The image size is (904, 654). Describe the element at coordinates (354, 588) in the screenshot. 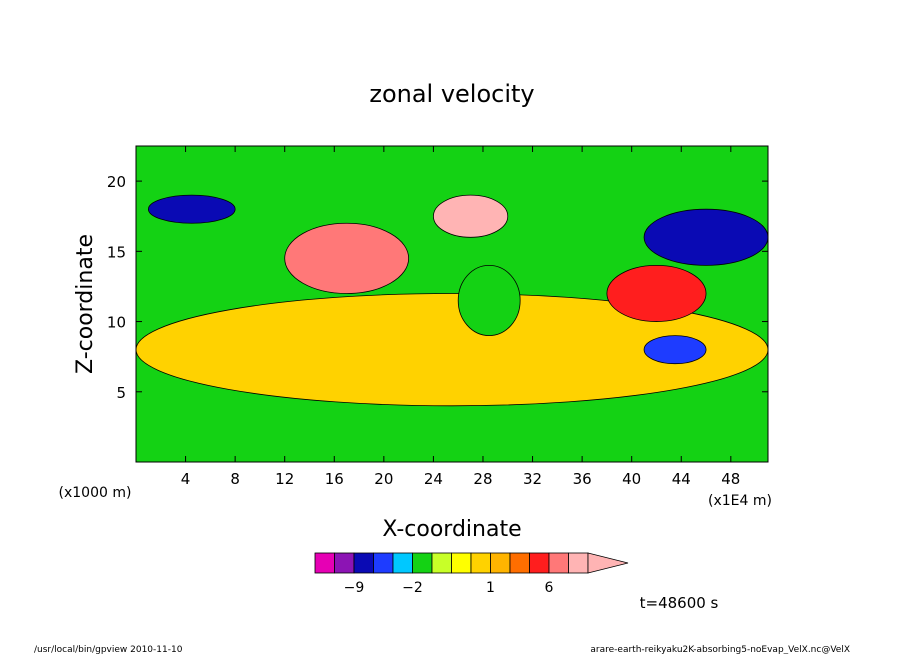

I see `colorbar-label: −9` at that location.